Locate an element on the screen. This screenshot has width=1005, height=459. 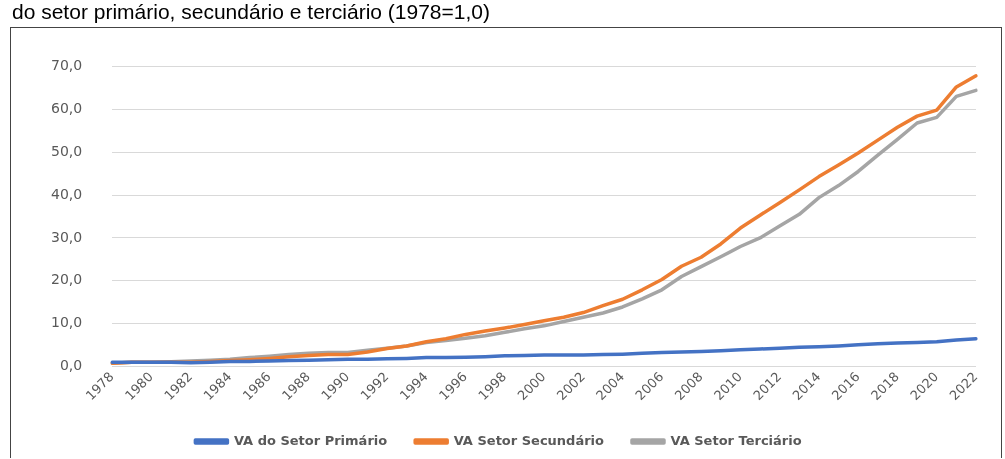
y-tick-label: 70,0 is located at coordinates (67, 65).